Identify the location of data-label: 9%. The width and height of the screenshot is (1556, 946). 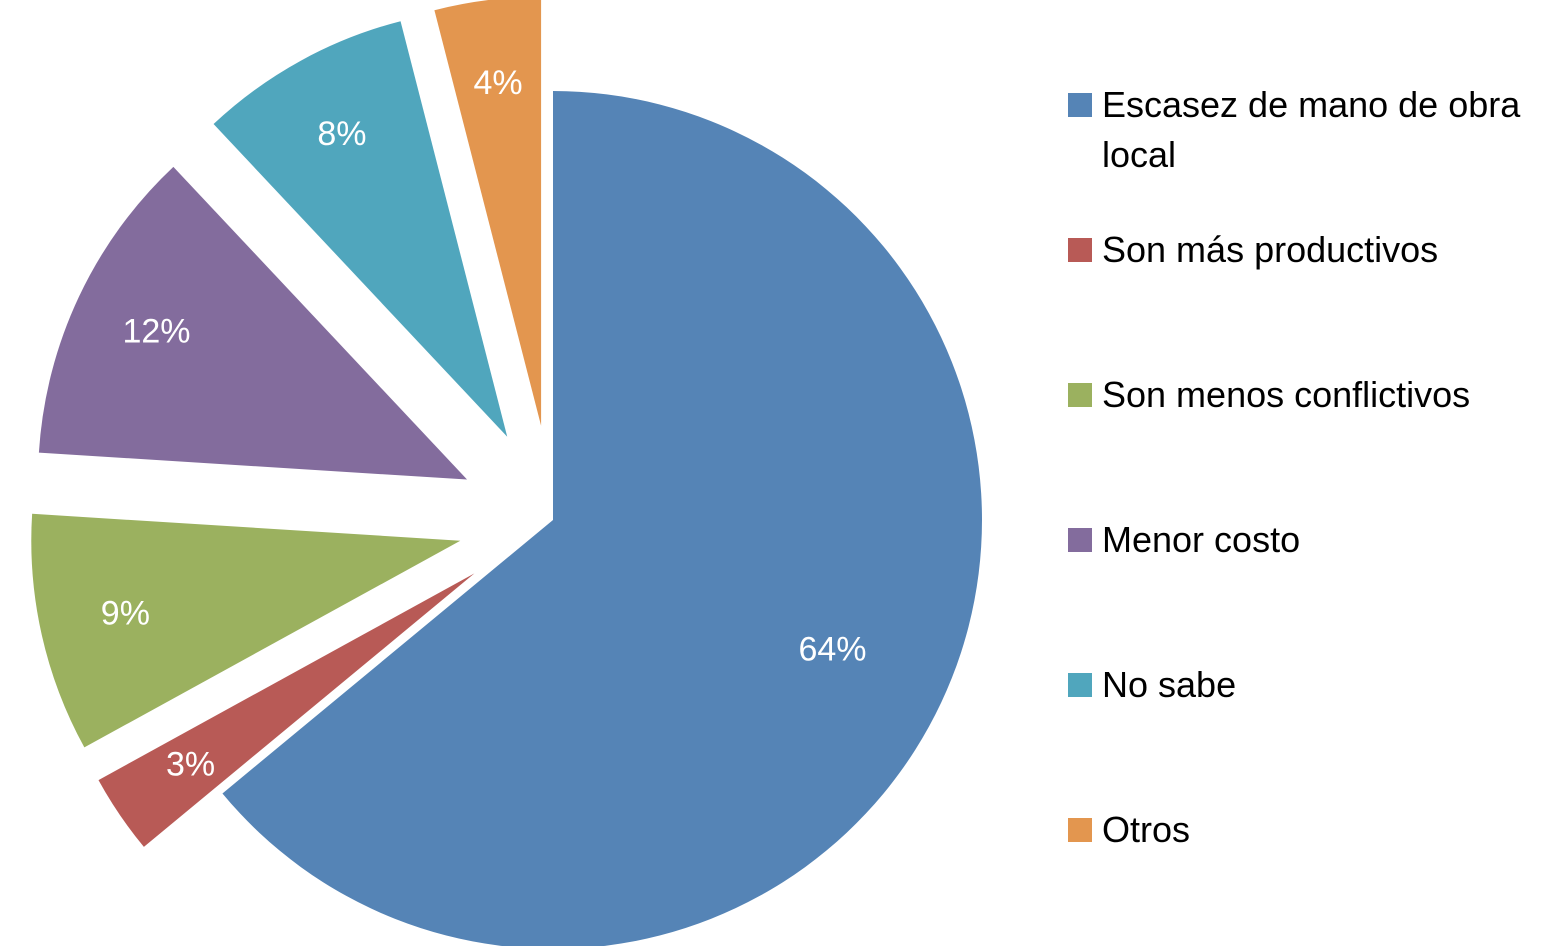
(125, 614).